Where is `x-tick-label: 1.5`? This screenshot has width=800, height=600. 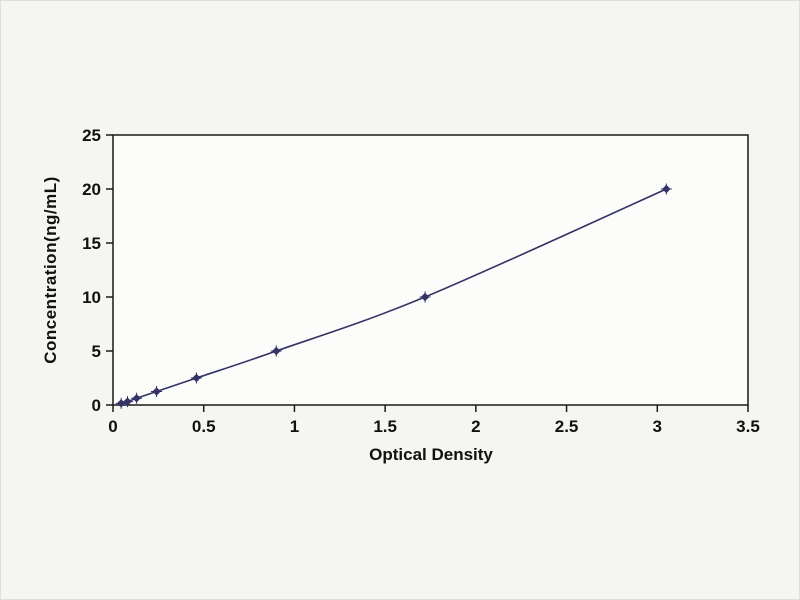 x-tick-label: 1.5 is located at coordinates (385, 426).